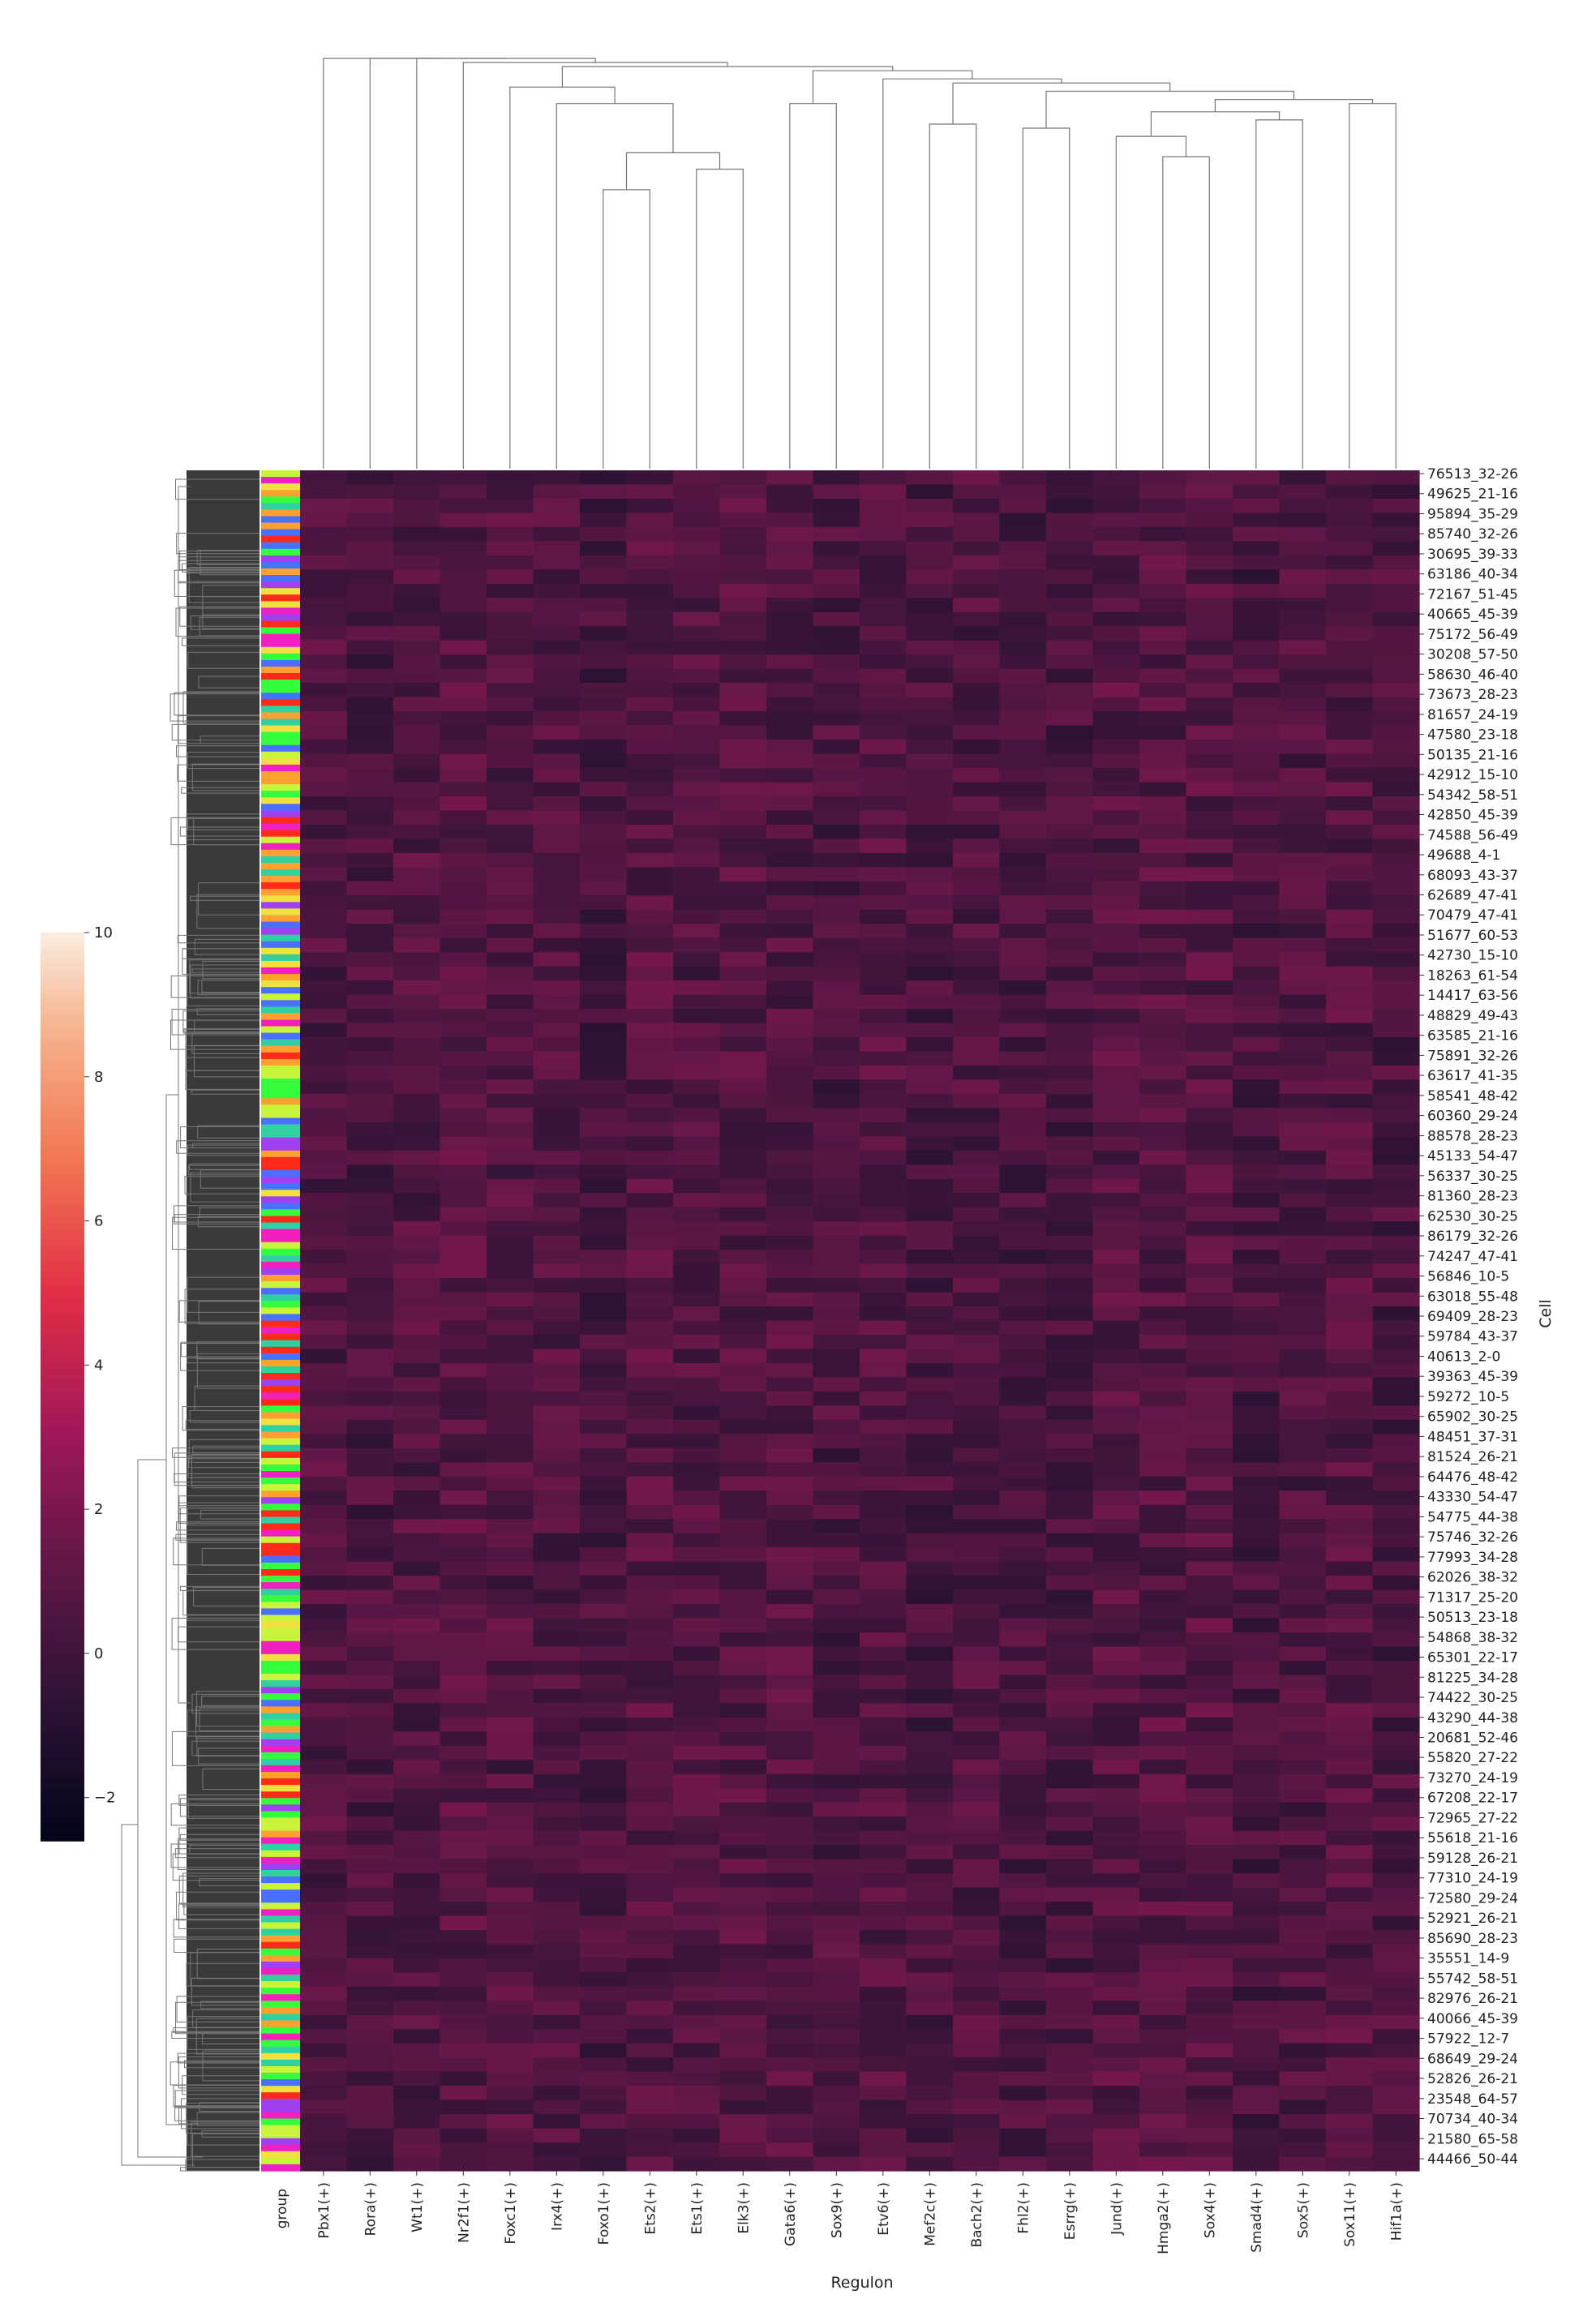  I want to click on column-dendrogram-link, so click(381, 263).